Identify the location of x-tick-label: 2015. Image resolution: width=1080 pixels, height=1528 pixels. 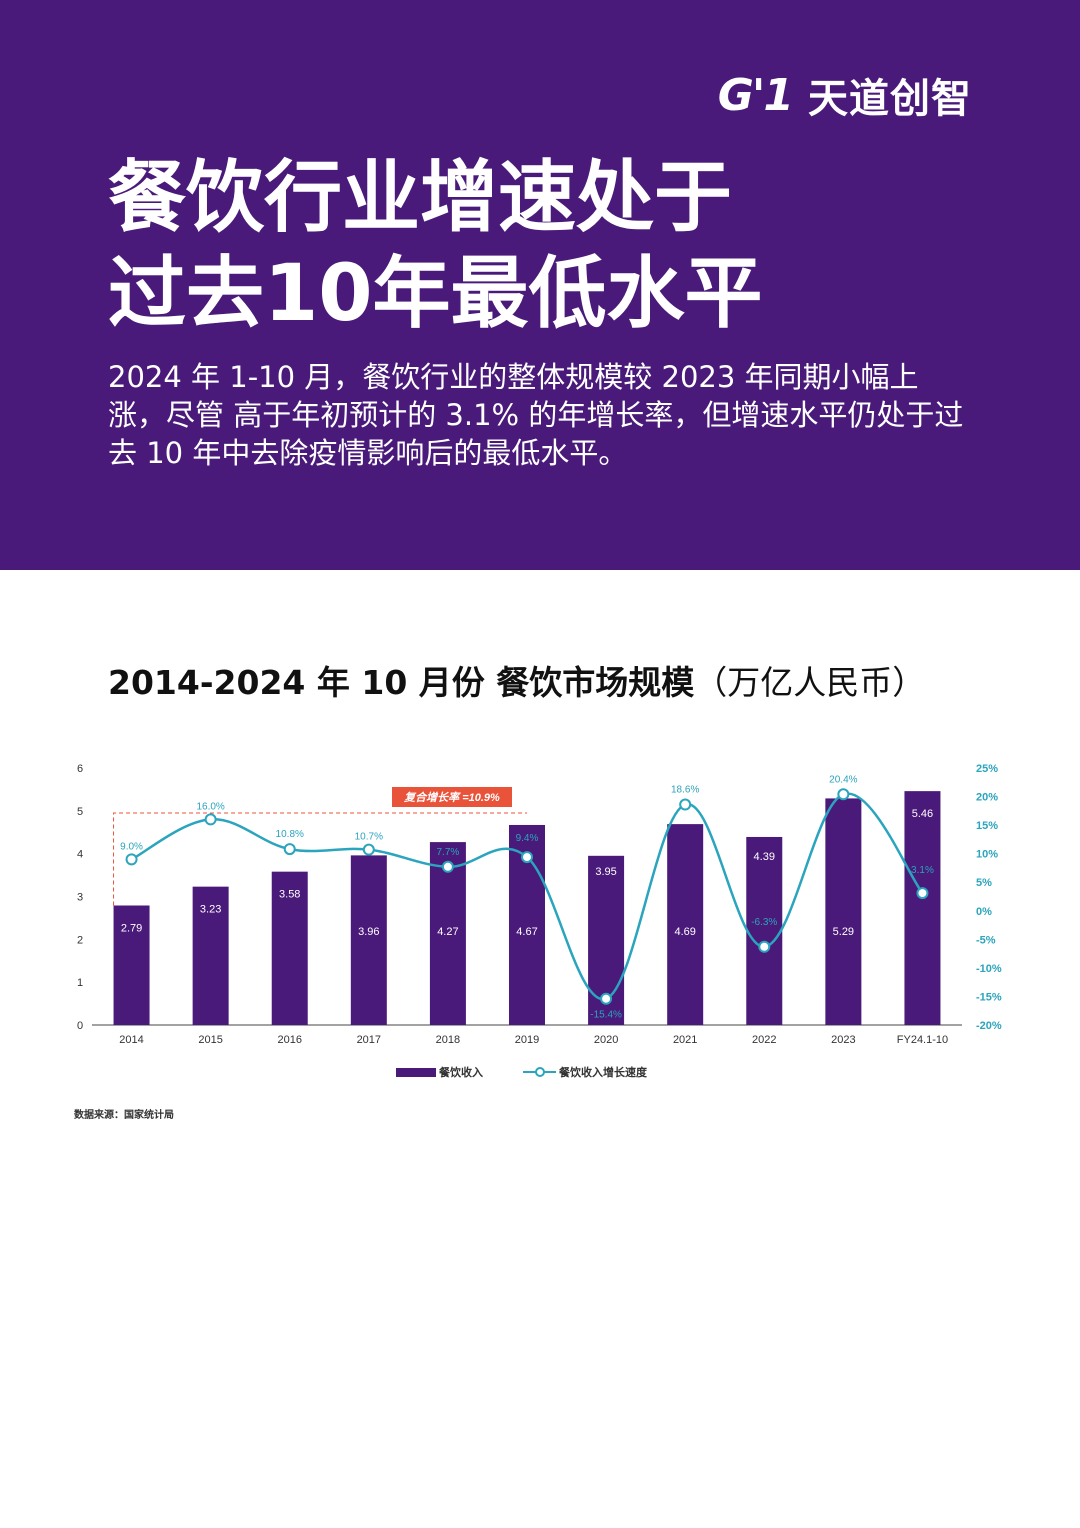
(210, 1040).